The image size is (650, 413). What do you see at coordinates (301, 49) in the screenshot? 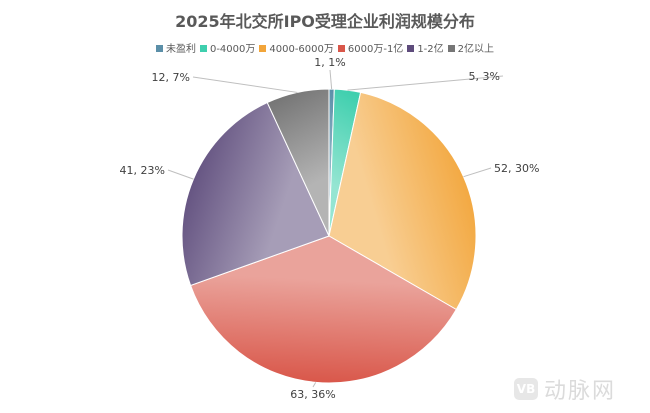
I see `legend-label: 4000-6000万` at bounding box center [301, 49].